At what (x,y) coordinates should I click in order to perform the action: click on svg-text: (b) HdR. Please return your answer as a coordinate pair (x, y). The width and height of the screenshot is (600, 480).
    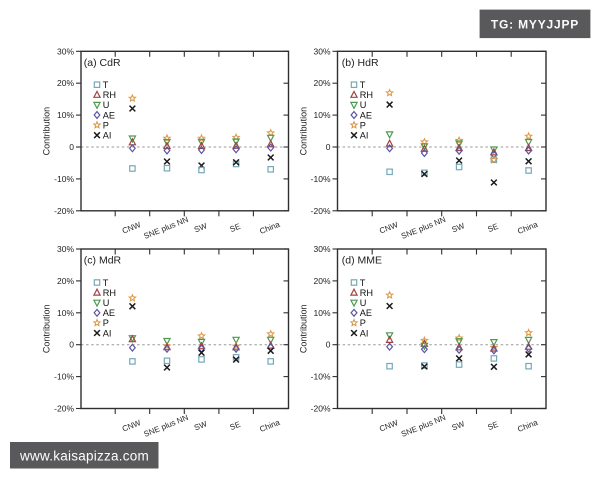
    Looking at the image, I should click on (360, 63).